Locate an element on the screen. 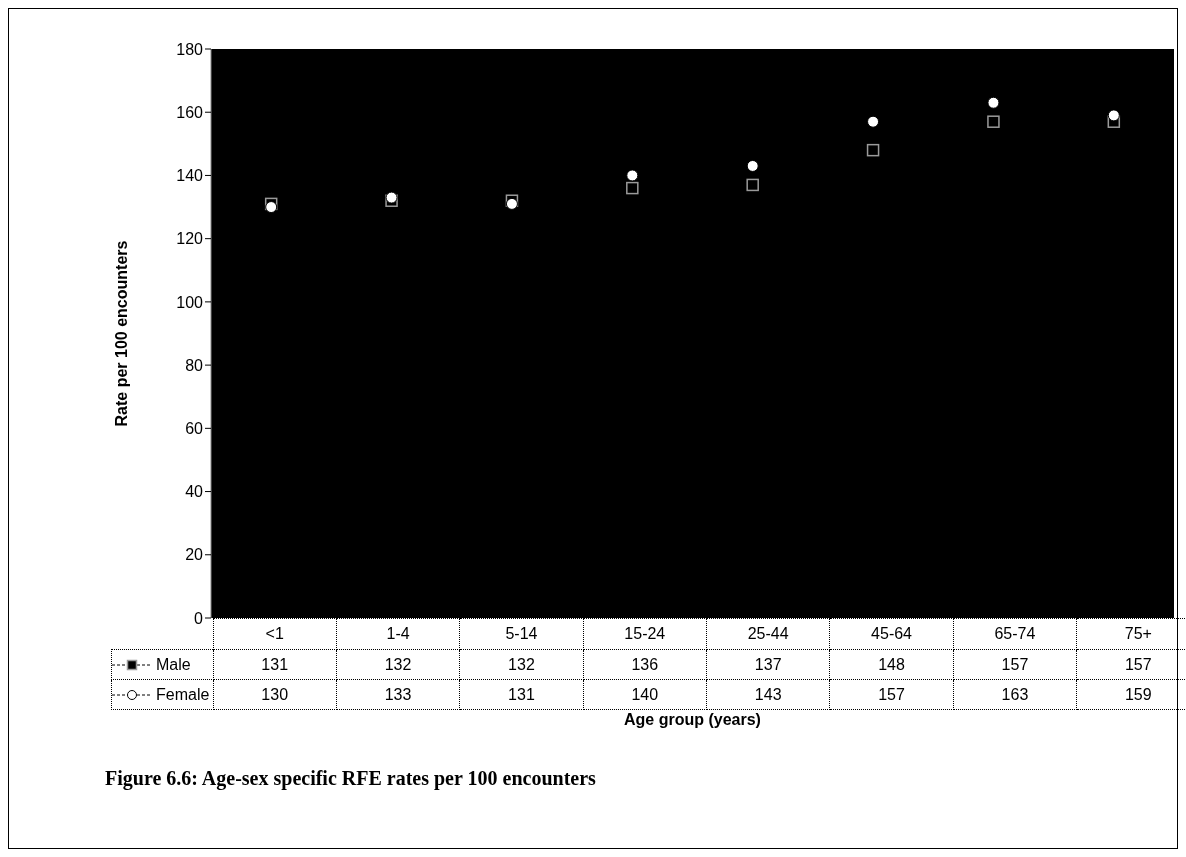  y-tick-label: 80 is located at coordinates (194, 365).